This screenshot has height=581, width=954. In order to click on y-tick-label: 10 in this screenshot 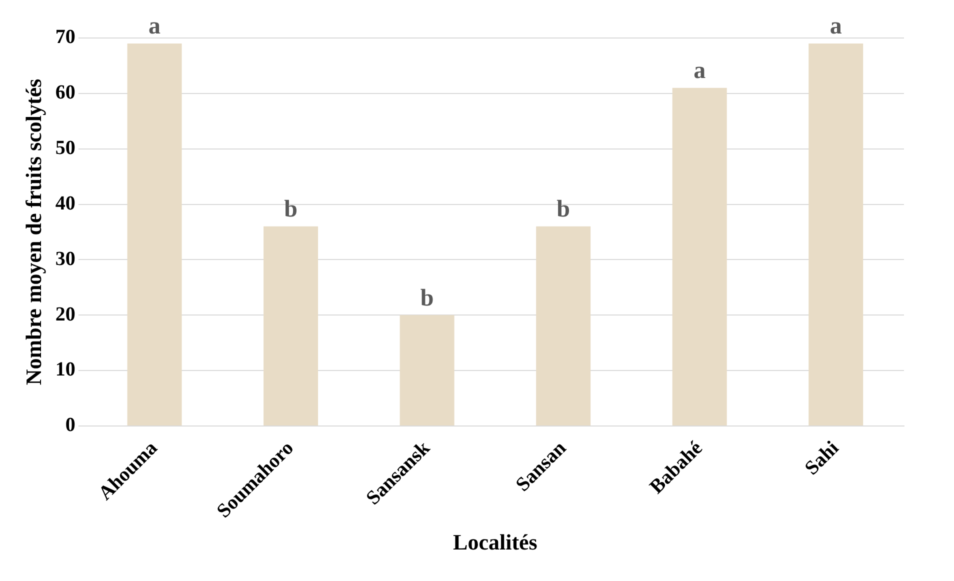, I will do `click(65, 369)`.